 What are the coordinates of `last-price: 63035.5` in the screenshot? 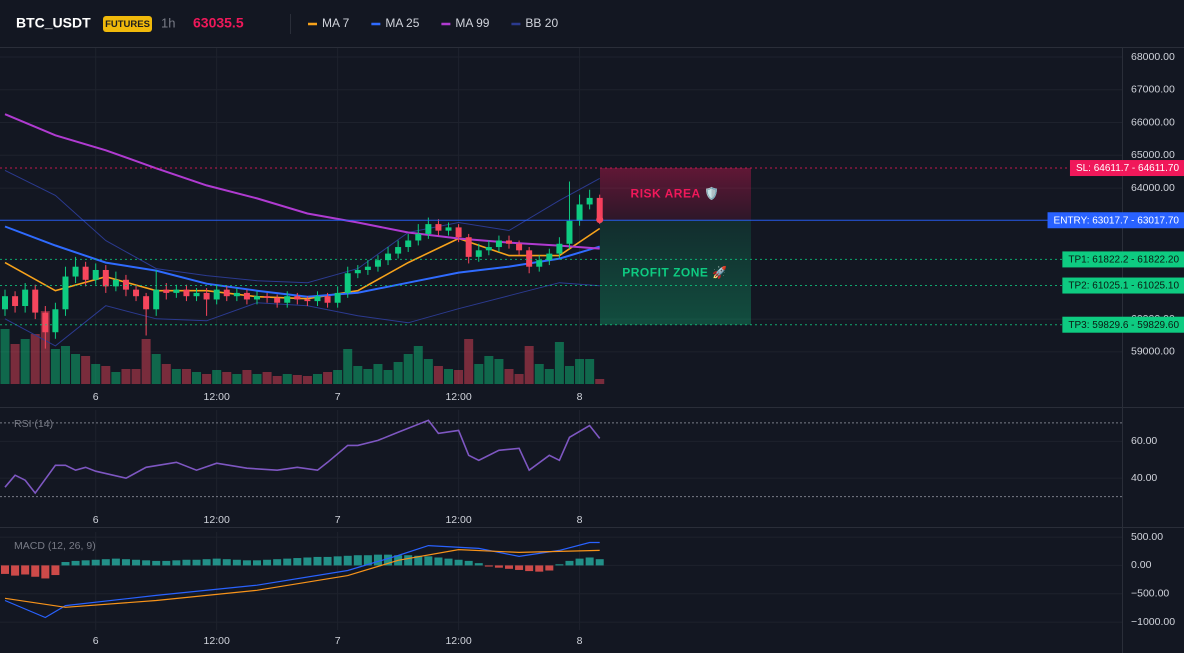 It's located at (218, 23).